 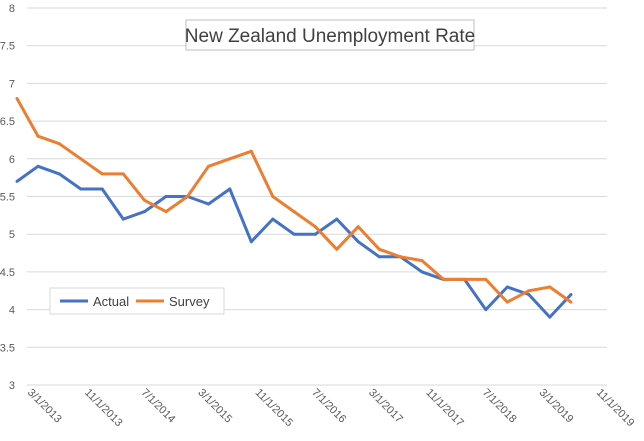 What do you see at coordinates (111, 301) in the screenshot?
I see `legend-label-actual: Actual` at bounding box center [111, 301].